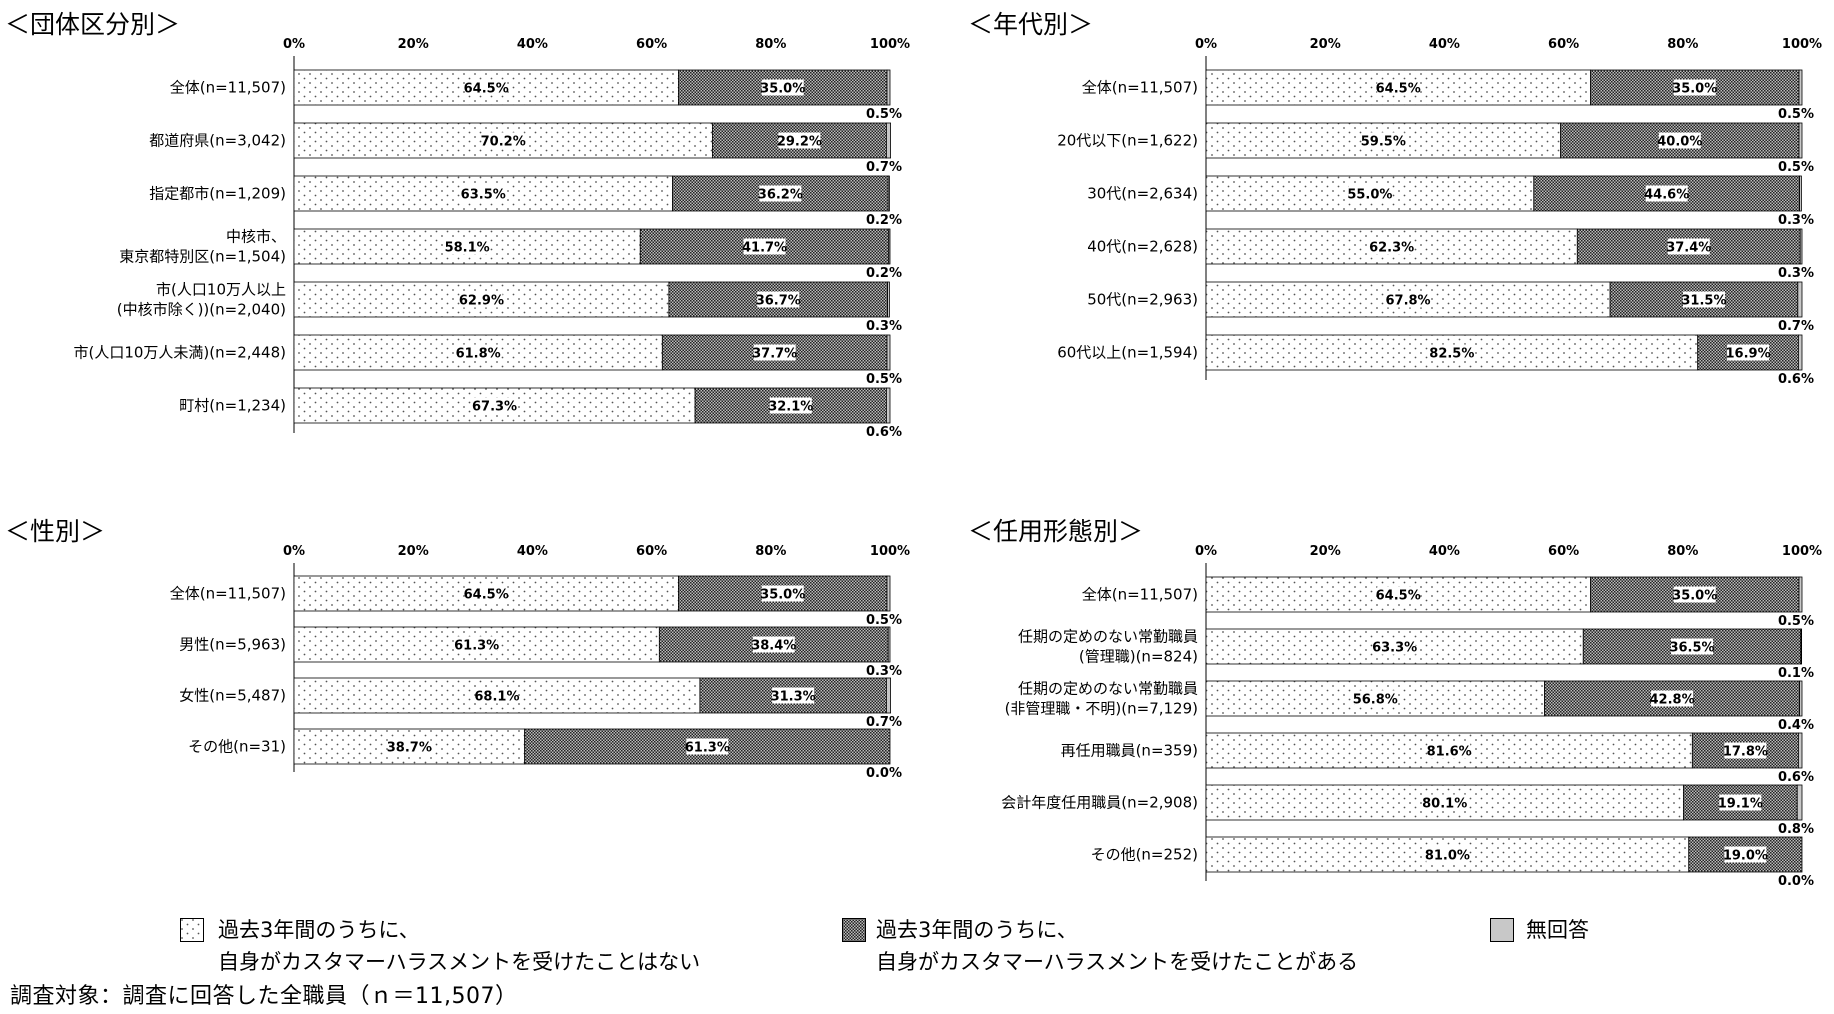 The height and width of the screenshot is (1014, 1834). What do you see at coordinates (1144, 855) in the screenshot?
I see `category-label: その他(n=252)` at bounding box center [1144, 855].